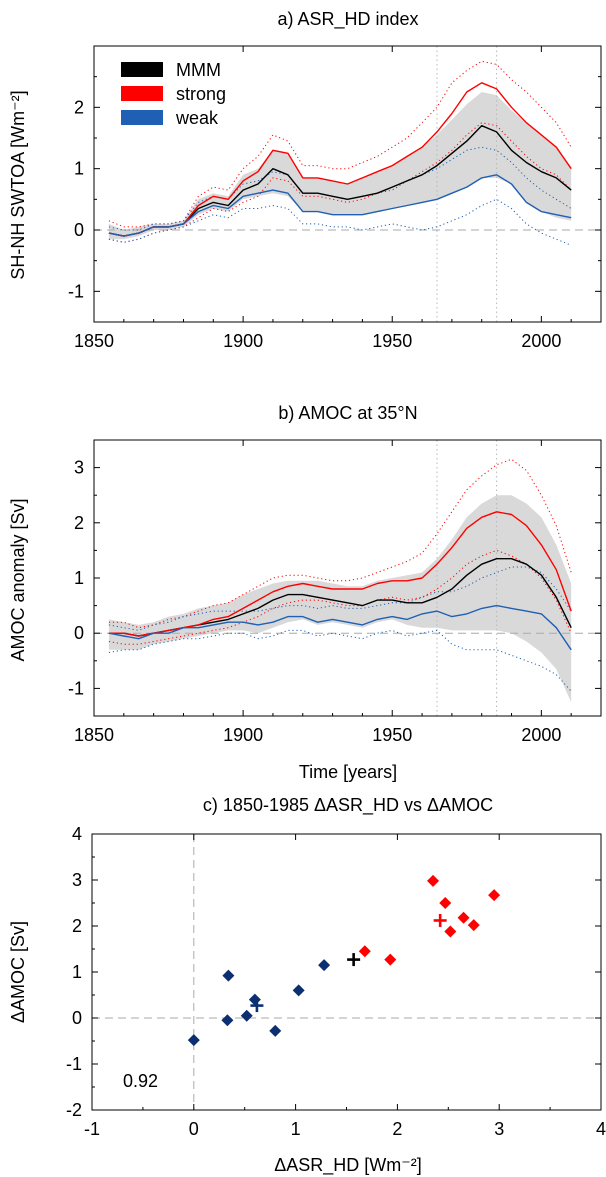 The width and height of the screenshot is (606, 1177). I want to click on c-ytick-label: 3, so click(77, 880).